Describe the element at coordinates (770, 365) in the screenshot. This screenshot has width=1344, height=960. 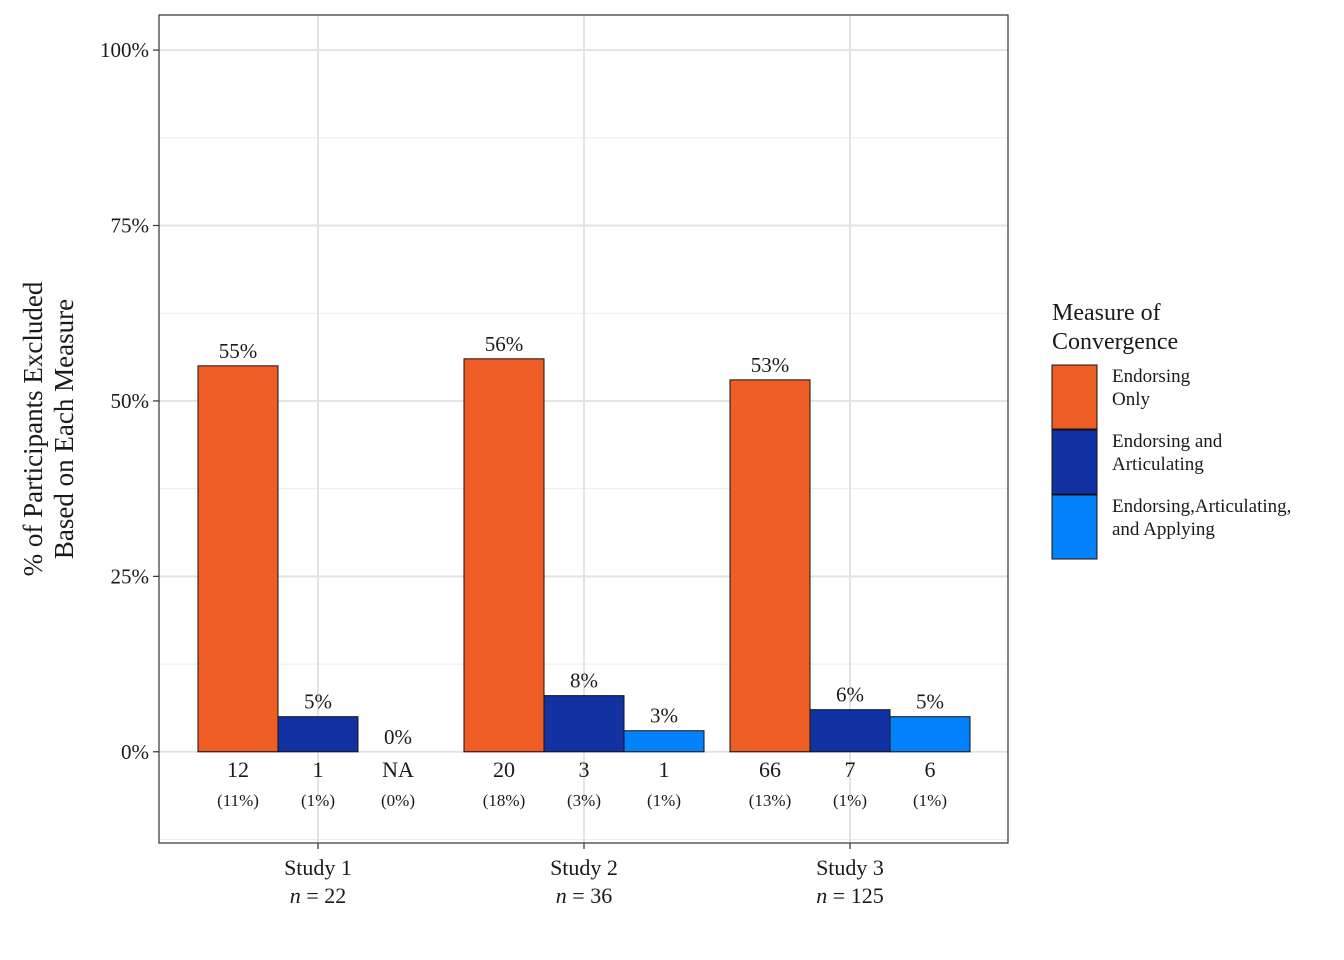
I see `bar-value-label: 53%` at that location.